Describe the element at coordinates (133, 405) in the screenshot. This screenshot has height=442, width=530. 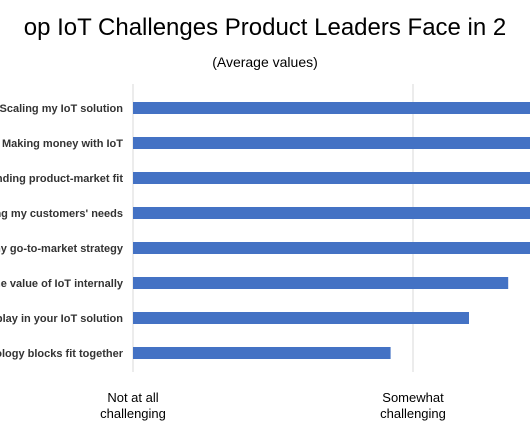
I see `x-tick-label: Not at all challenging` at that location.